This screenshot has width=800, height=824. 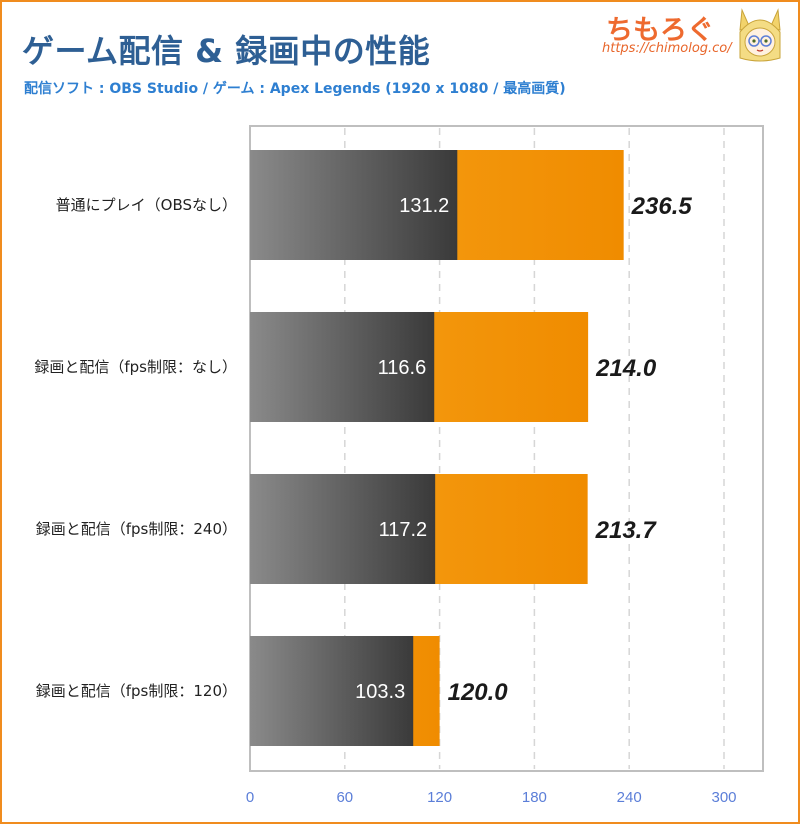 What do you see at coordinates (667, 48) in the screenshot?
I see `logo-url: https://chimolog.co/` at bounding box center [667, 48].